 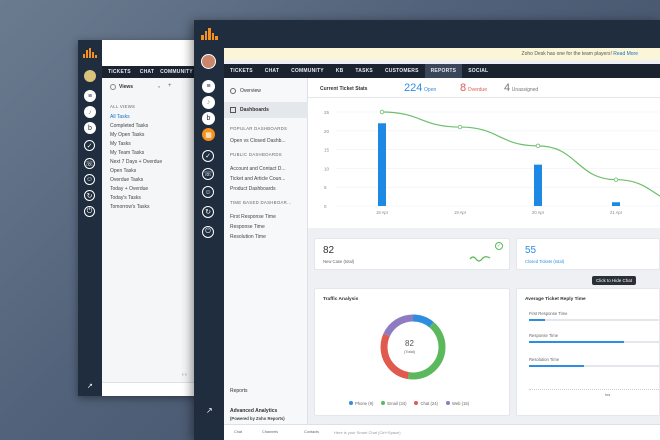 What do you see at coordinates (245, 91) in the screenshot?
I see `overview-item: Overview` at bounding box center [245, 91].